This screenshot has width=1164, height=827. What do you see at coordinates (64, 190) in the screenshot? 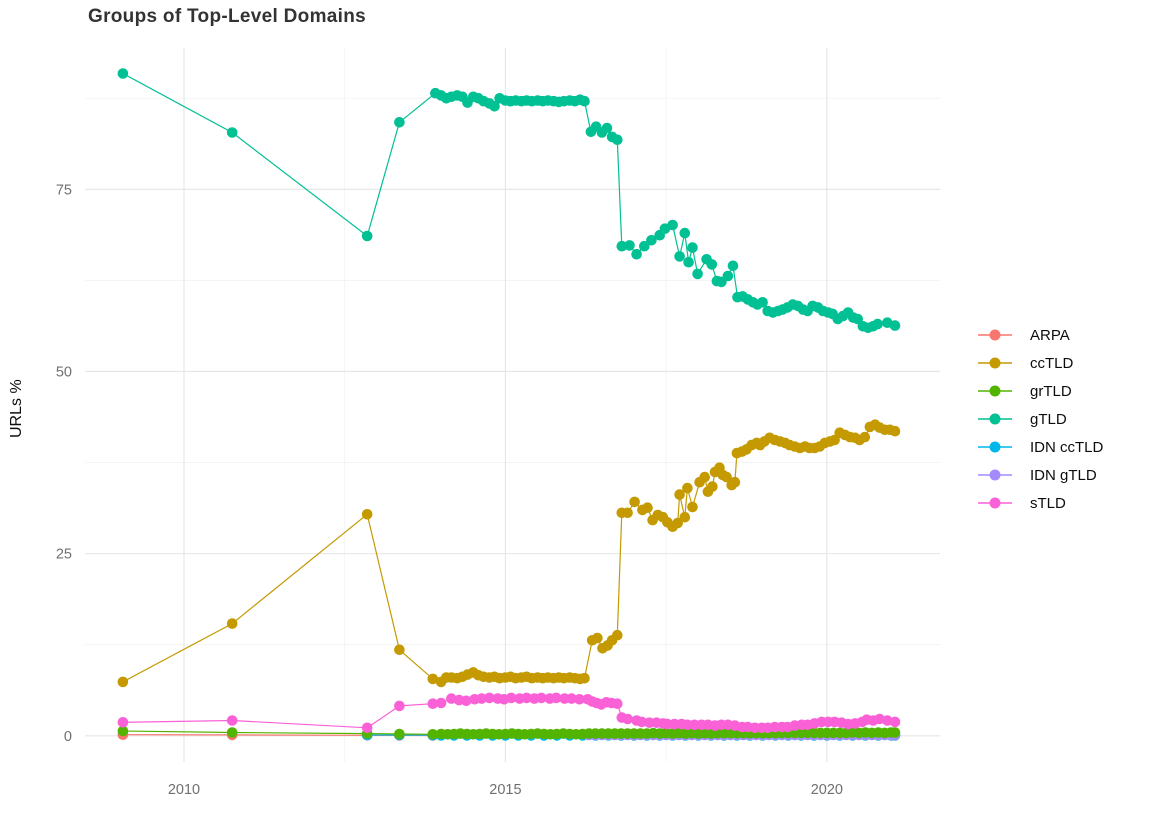
I see `y-tick-label: 75` at bounding box center [64, 190].